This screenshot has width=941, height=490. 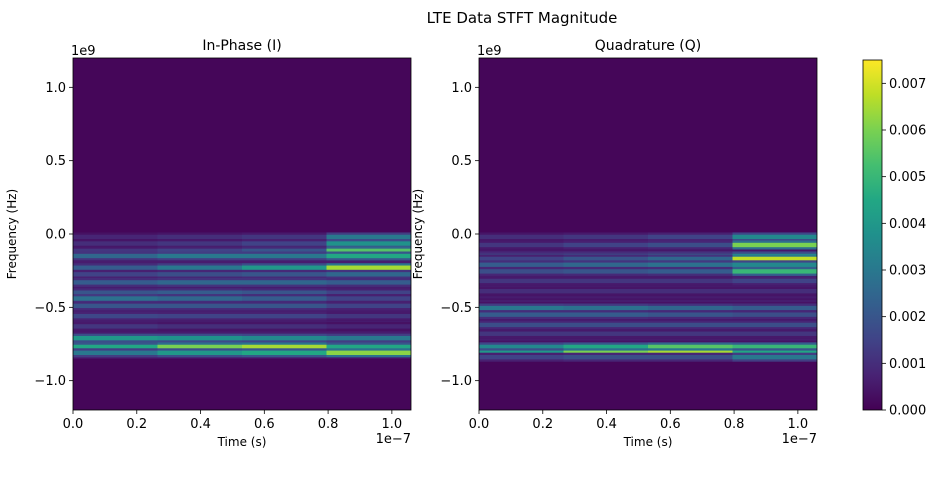 What do you see at coordinates (907, 224) in the screenshot?
I see `colorbar-tick-label: 0.004` at bounding box center [907, 224].